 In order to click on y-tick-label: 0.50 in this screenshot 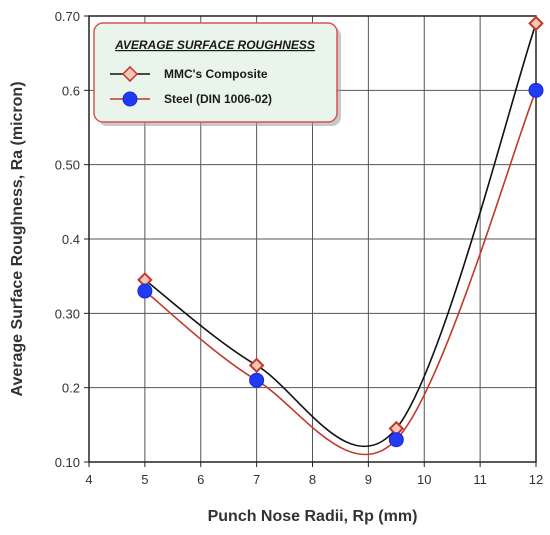, I will do `click(67, 165)`.